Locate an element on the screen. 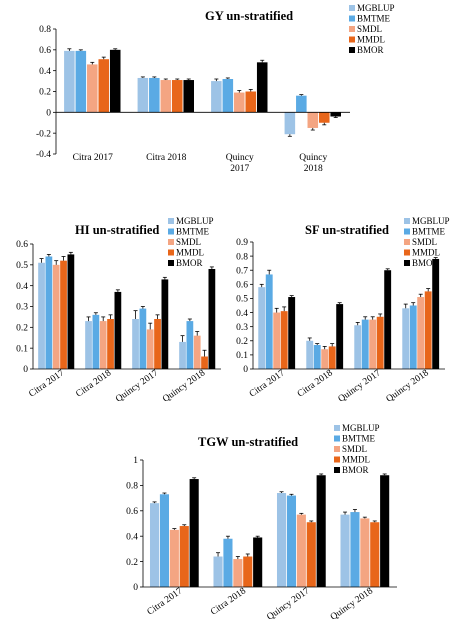  legend-swatch-bmor is located at coordinates (352, 50).